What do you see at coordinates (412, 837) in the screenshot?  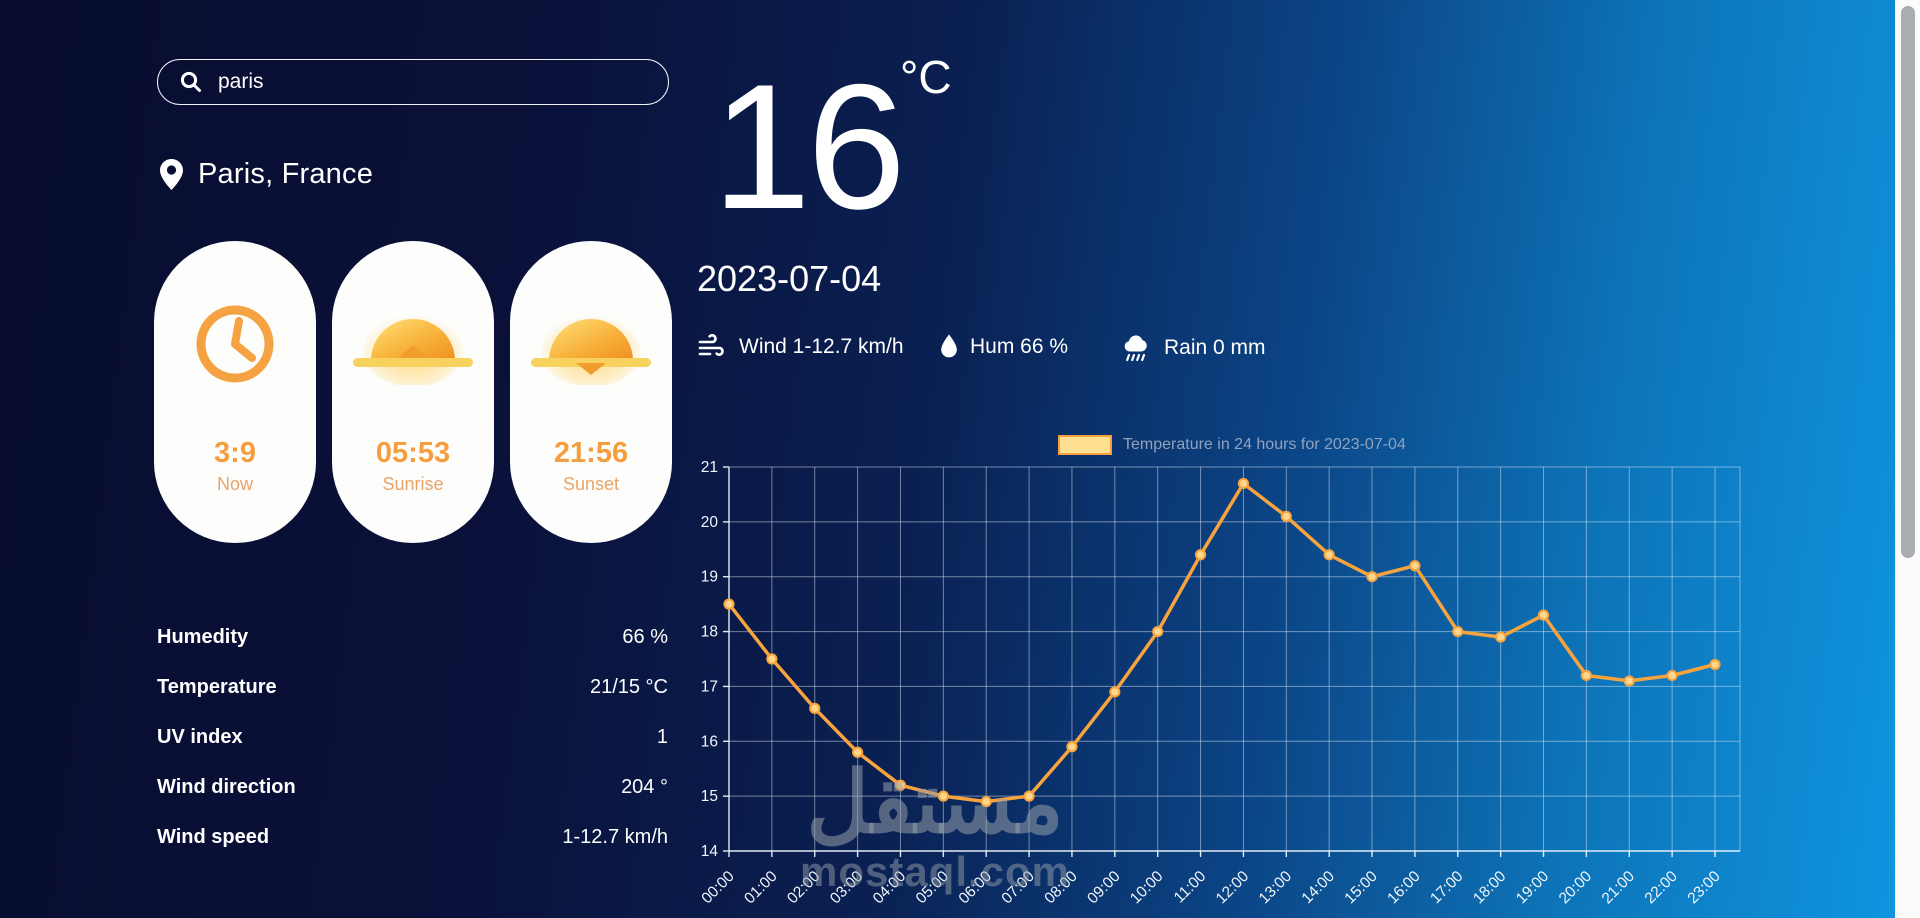 I see `stat-row-wind-speed: Wind speed 1-12.7 km/h` at bounding box center [412, 837].